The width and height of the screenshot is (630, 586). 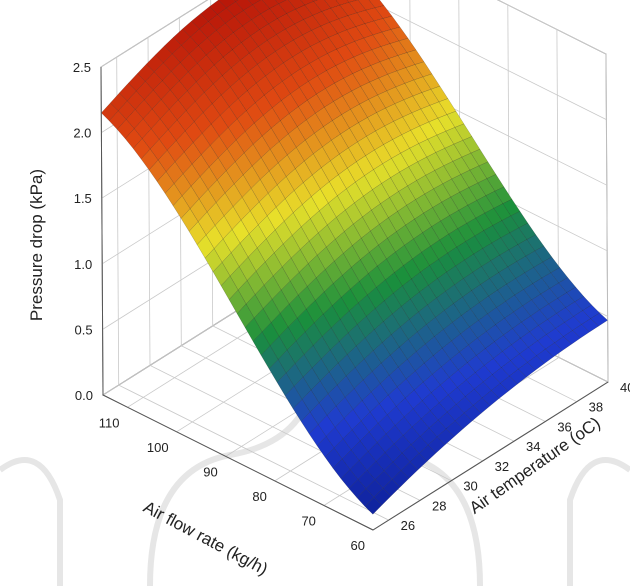 What do you see at coordinates (238, 462) in the screenshot?
I see `x-axis-line` at bounding box center [238, 462].